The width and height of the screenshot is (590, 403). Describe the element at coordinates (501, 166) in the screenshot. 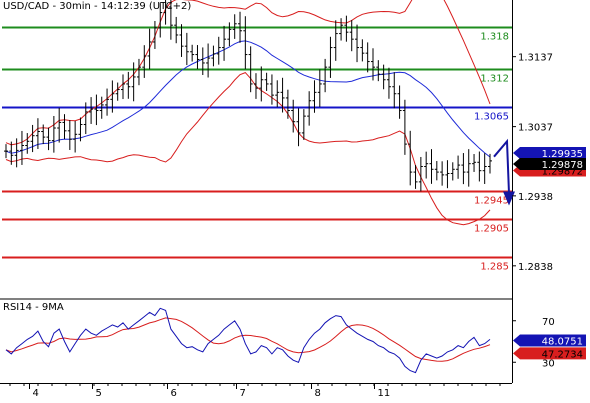

I see `forecast-arrow-line` at that location.